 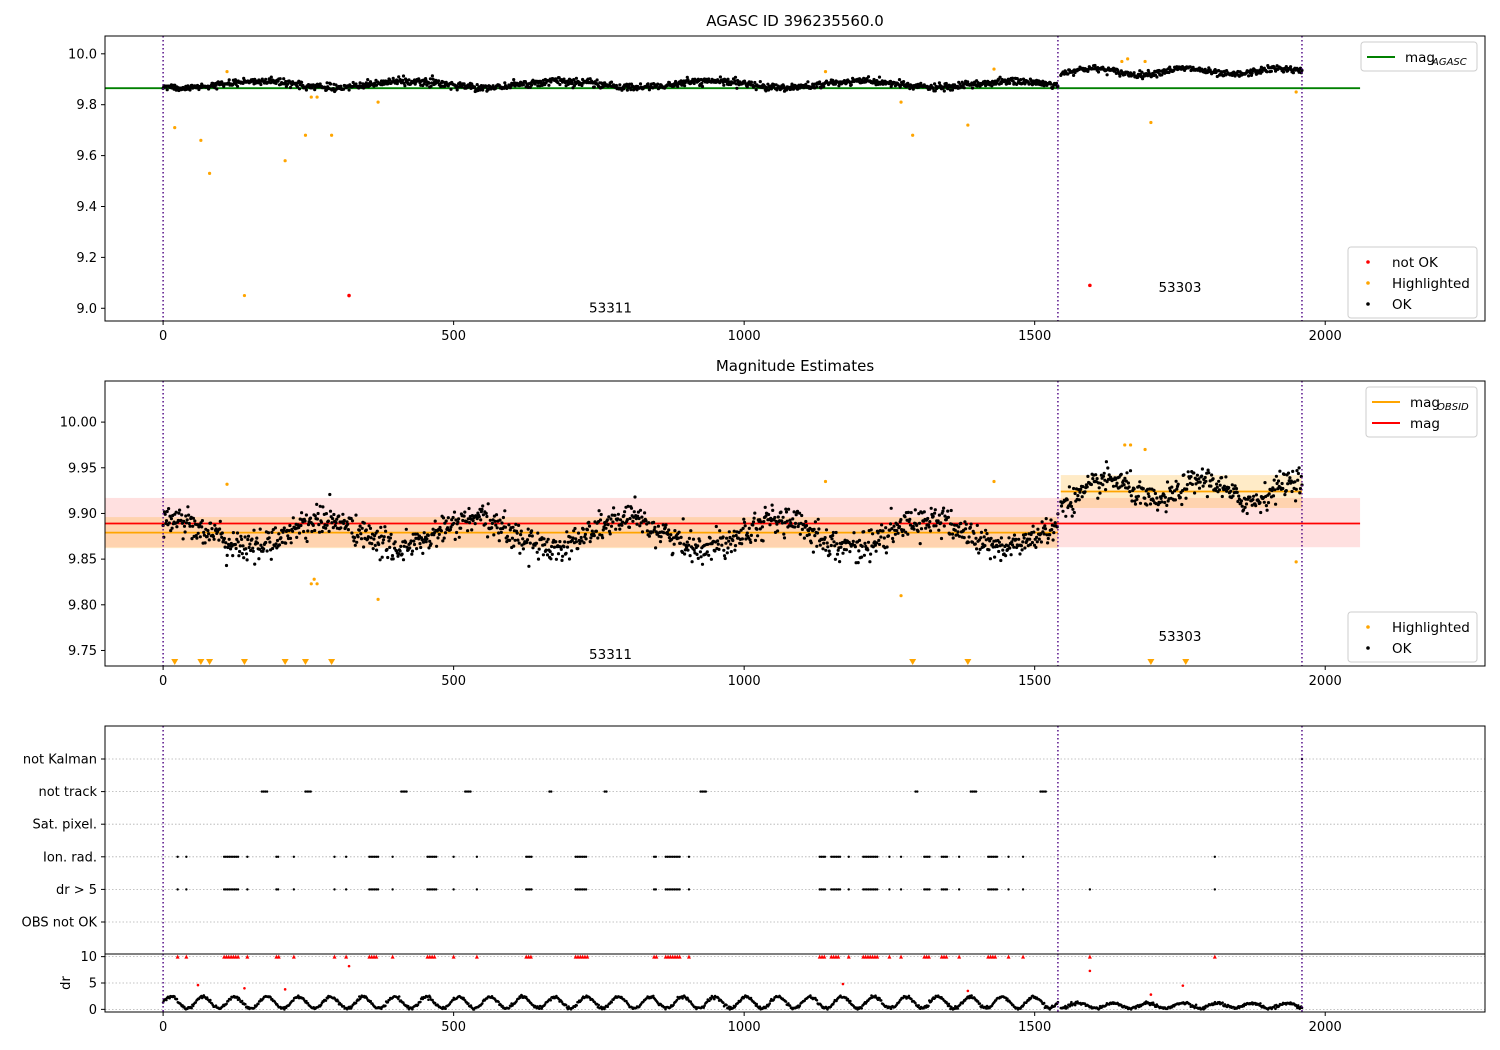 I want to click on y-tick-label: 9.80, so click(x=82, y=605).